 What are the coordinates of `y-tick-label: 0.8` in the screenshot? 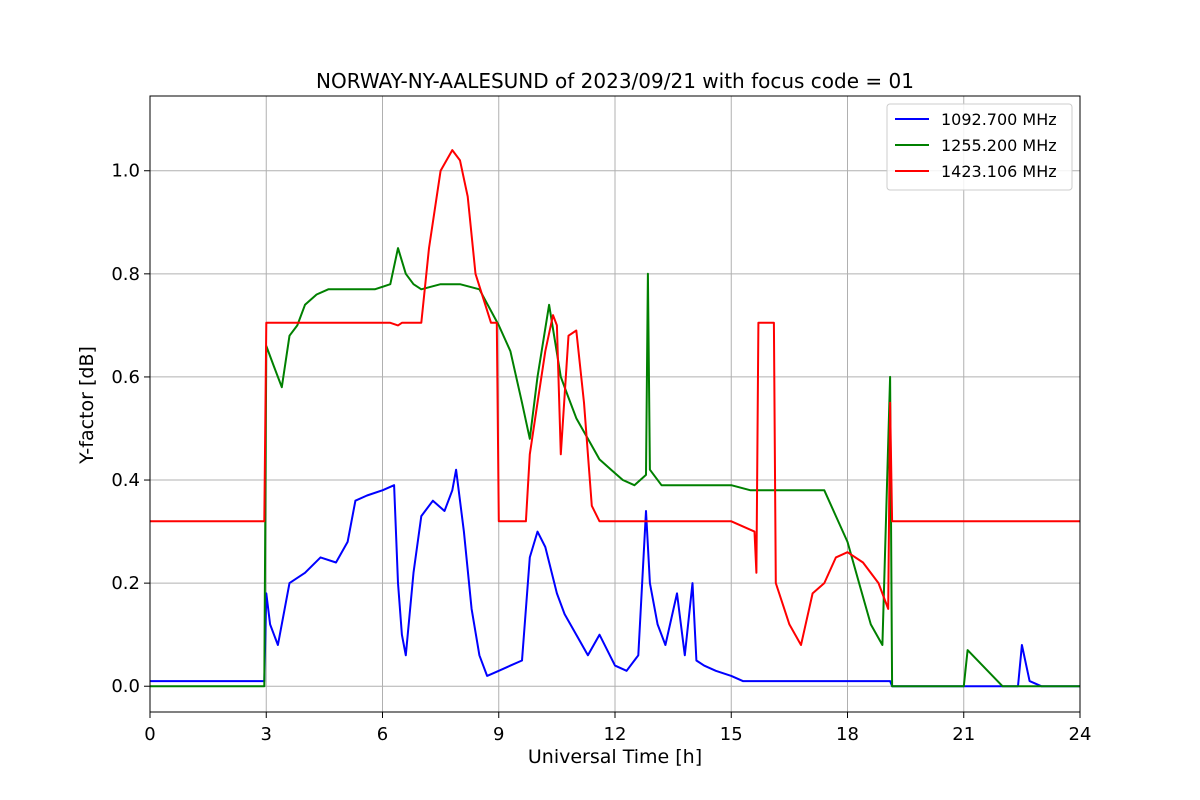 It's located at (125, 274).